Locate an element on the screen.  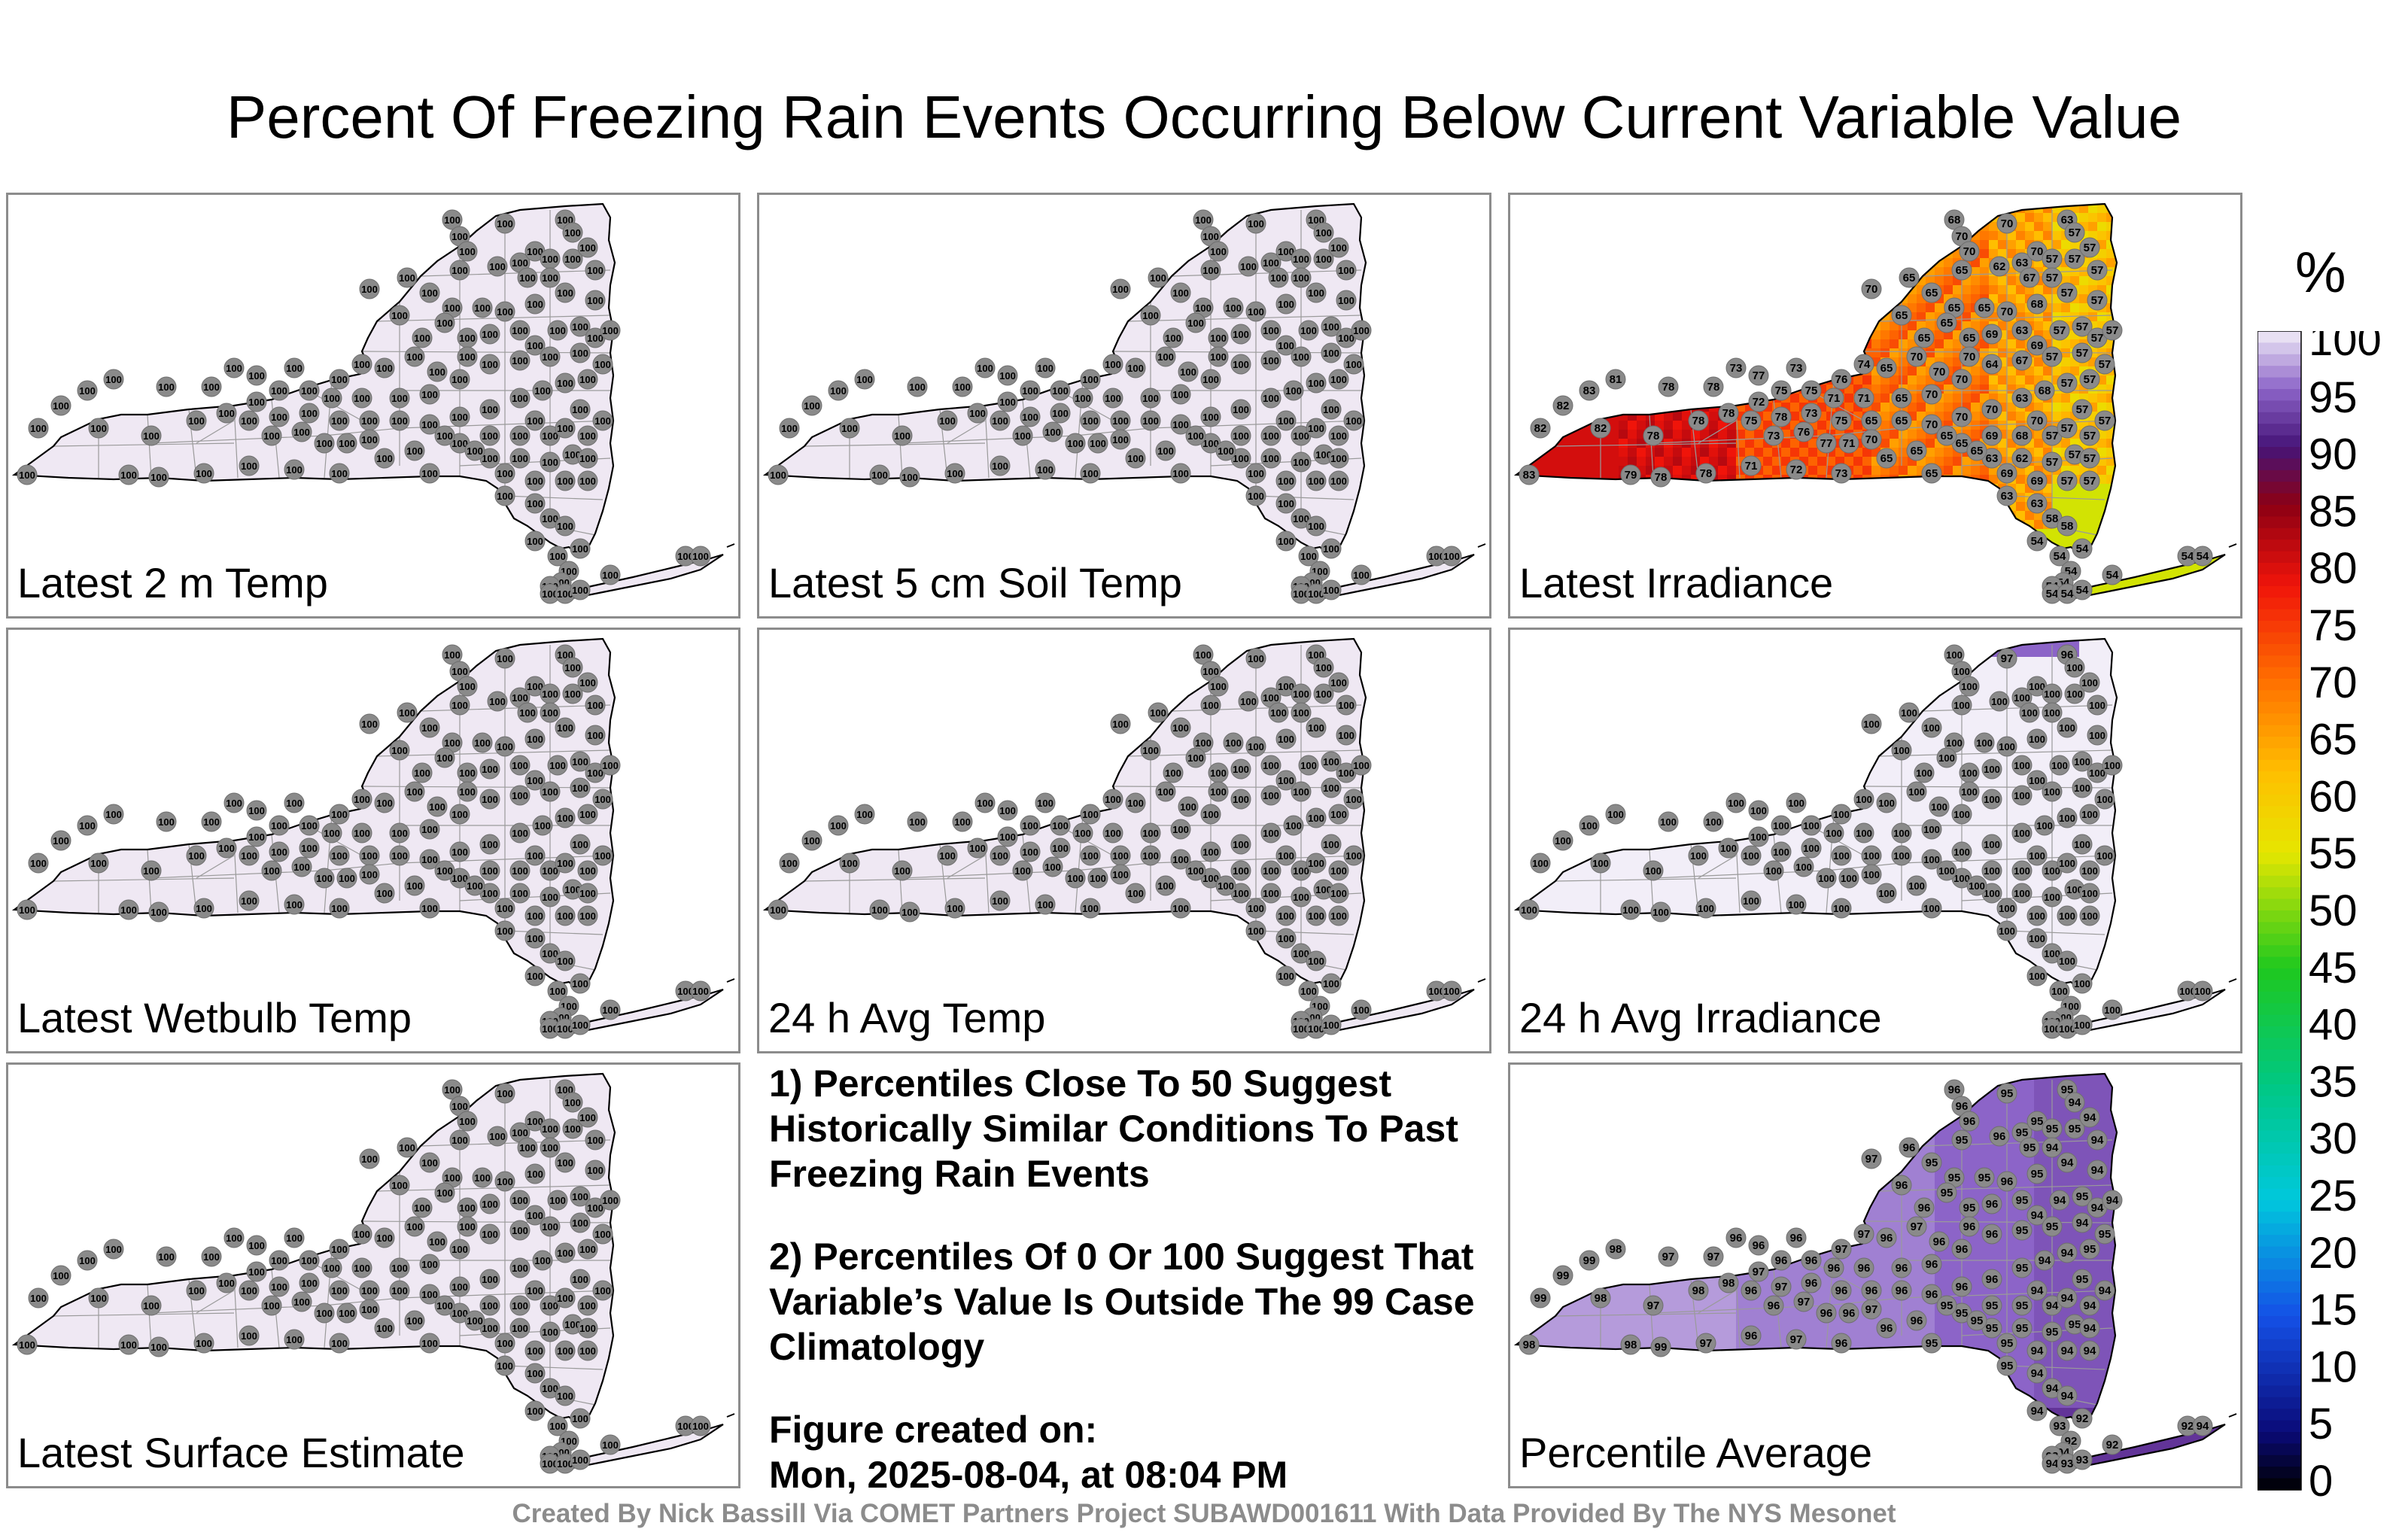
station-marker: 68 is located at coordinates (2022, 435).